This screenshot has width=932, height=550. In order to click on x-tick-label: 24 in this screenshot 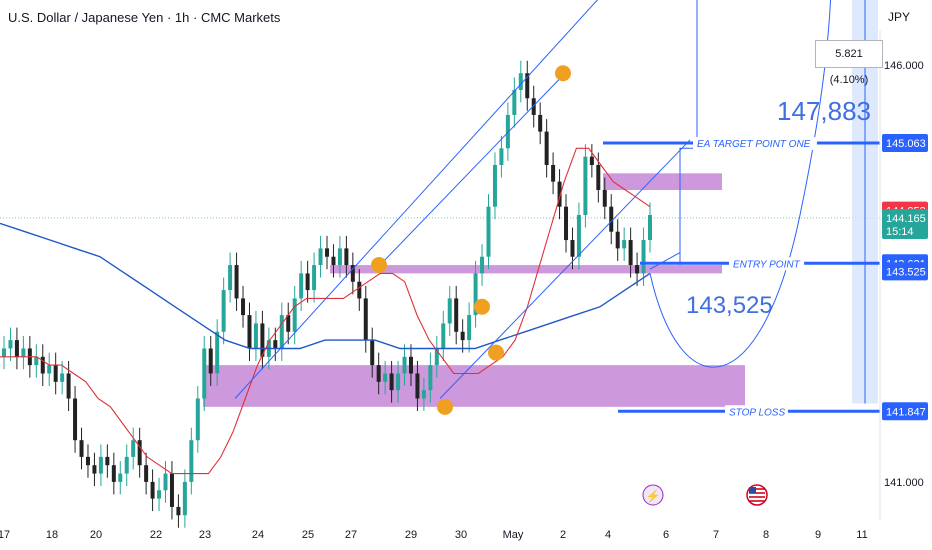, I will do `click(258, 535)`.